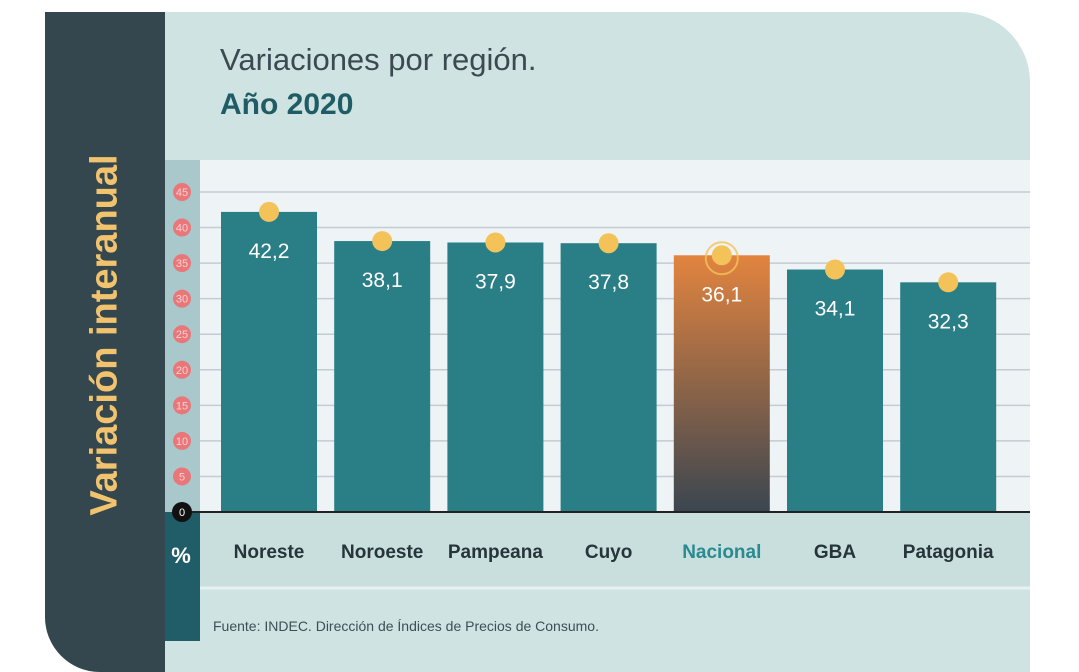  I want to click on category-label: Noroeste, so click(382, 552).